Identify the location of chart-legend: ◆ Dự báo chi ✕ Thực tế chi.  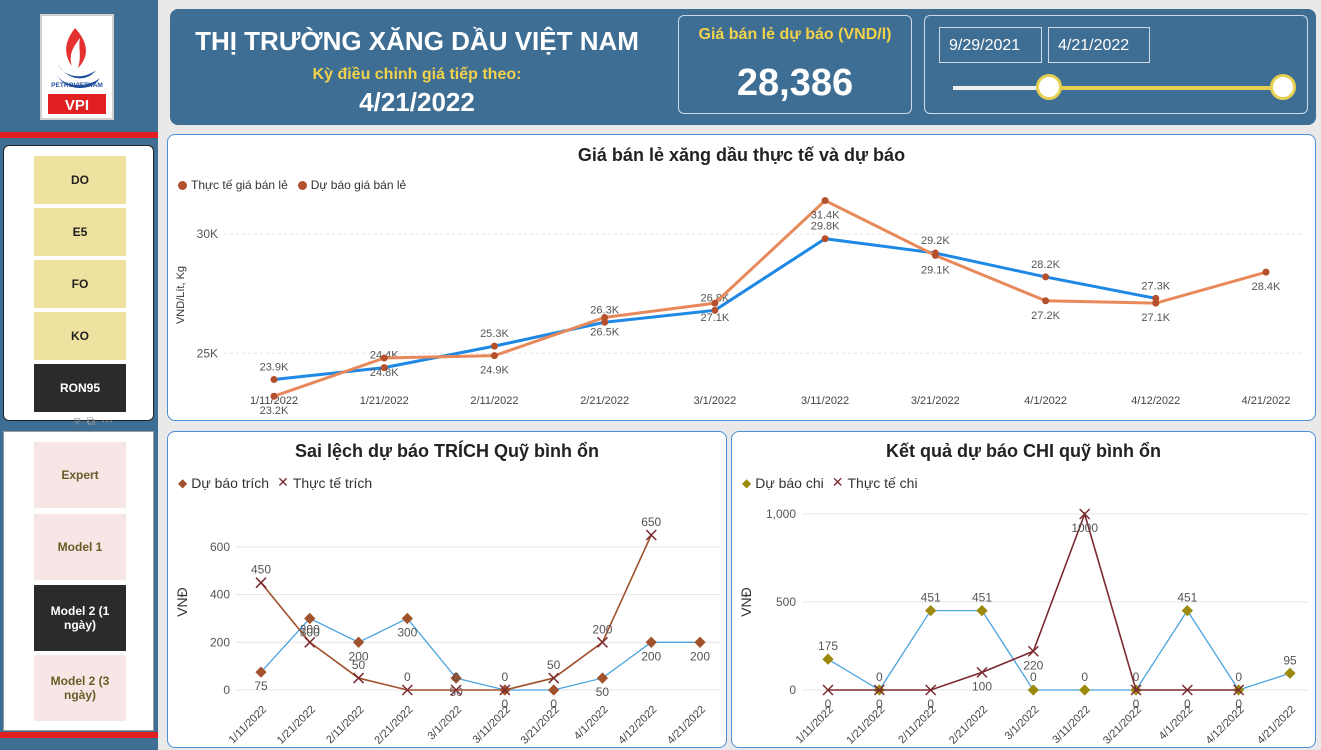
(830, 482).